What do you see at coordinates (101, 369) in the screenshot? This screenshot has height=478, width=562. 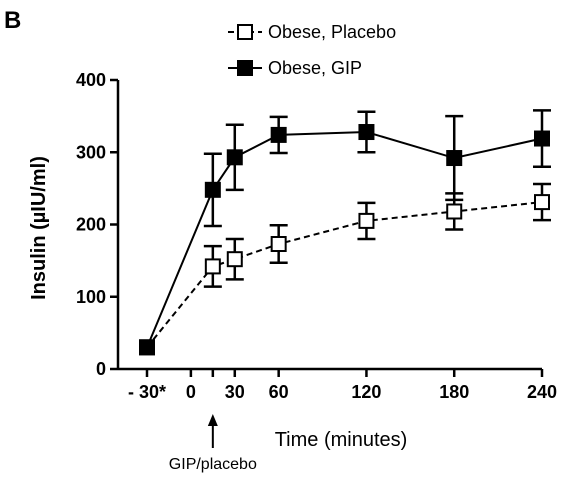 I see `y-tick-label: 0` at bounding box center [101, 369].